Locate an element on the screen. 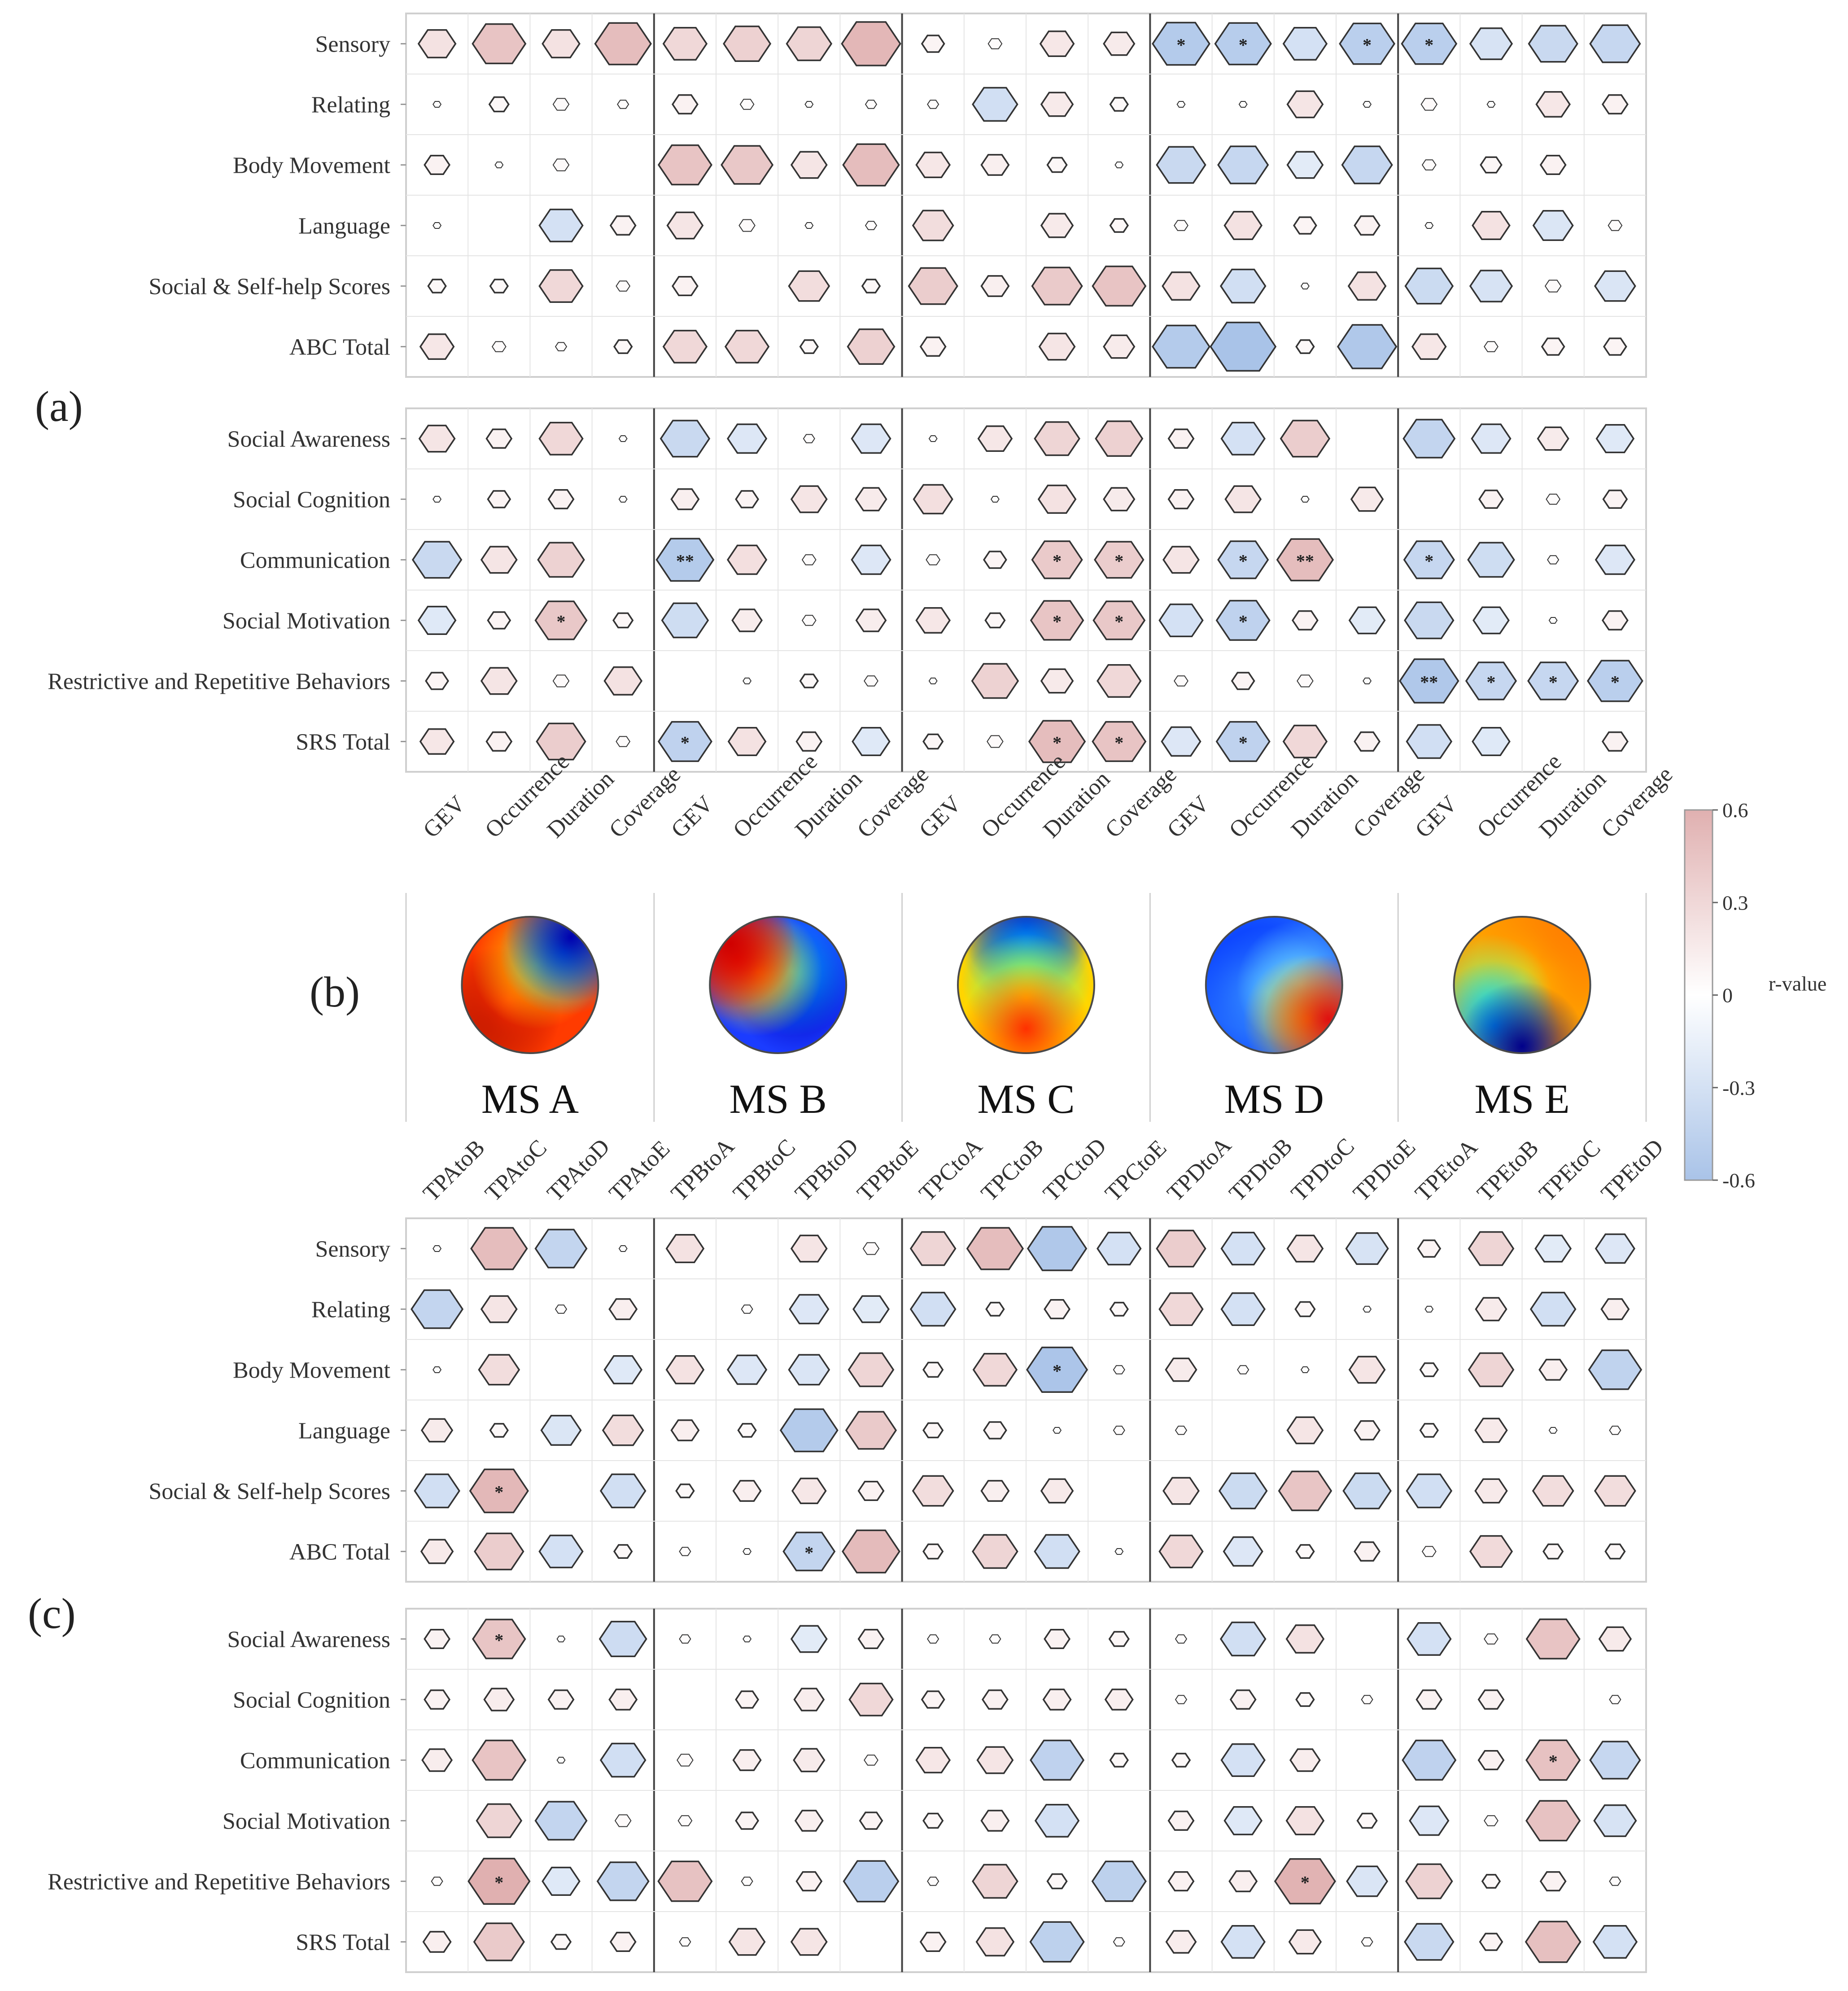  transition-column-label: TPBtoA is located at coordinates (702, 1169).